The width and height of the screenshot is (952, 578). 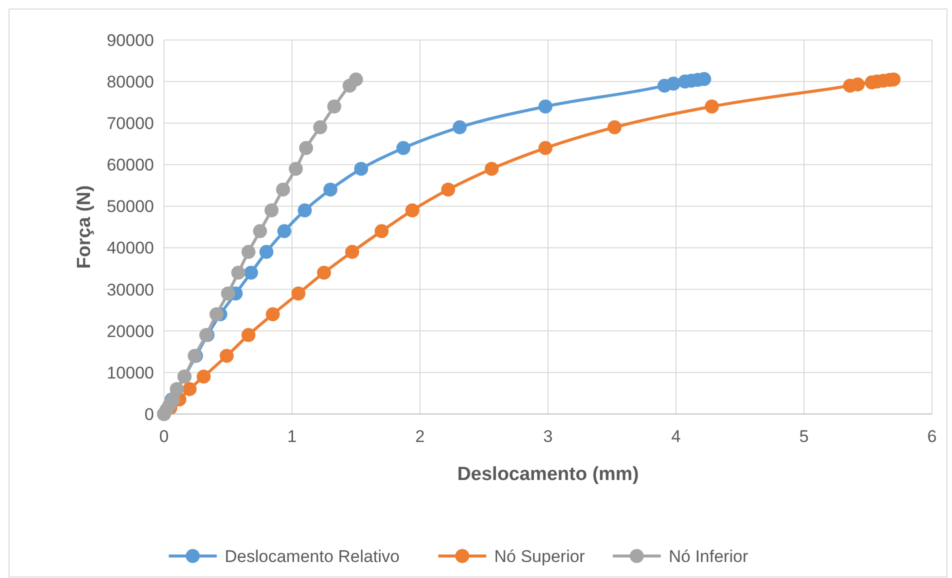 I want to click on y-tick-label: 0, so click(x=149, y=414).